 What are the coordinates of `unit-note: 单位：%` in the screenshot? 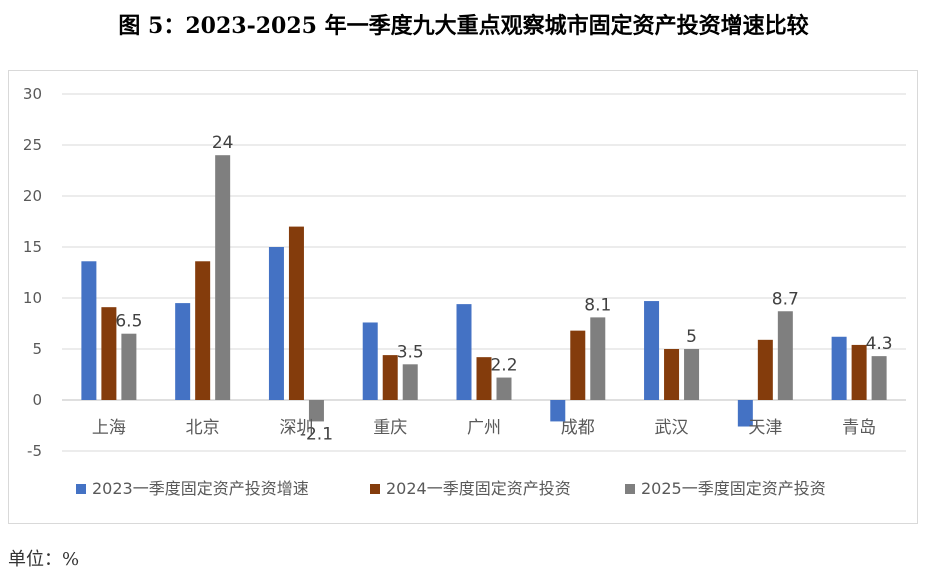 It's located at (44, 559).